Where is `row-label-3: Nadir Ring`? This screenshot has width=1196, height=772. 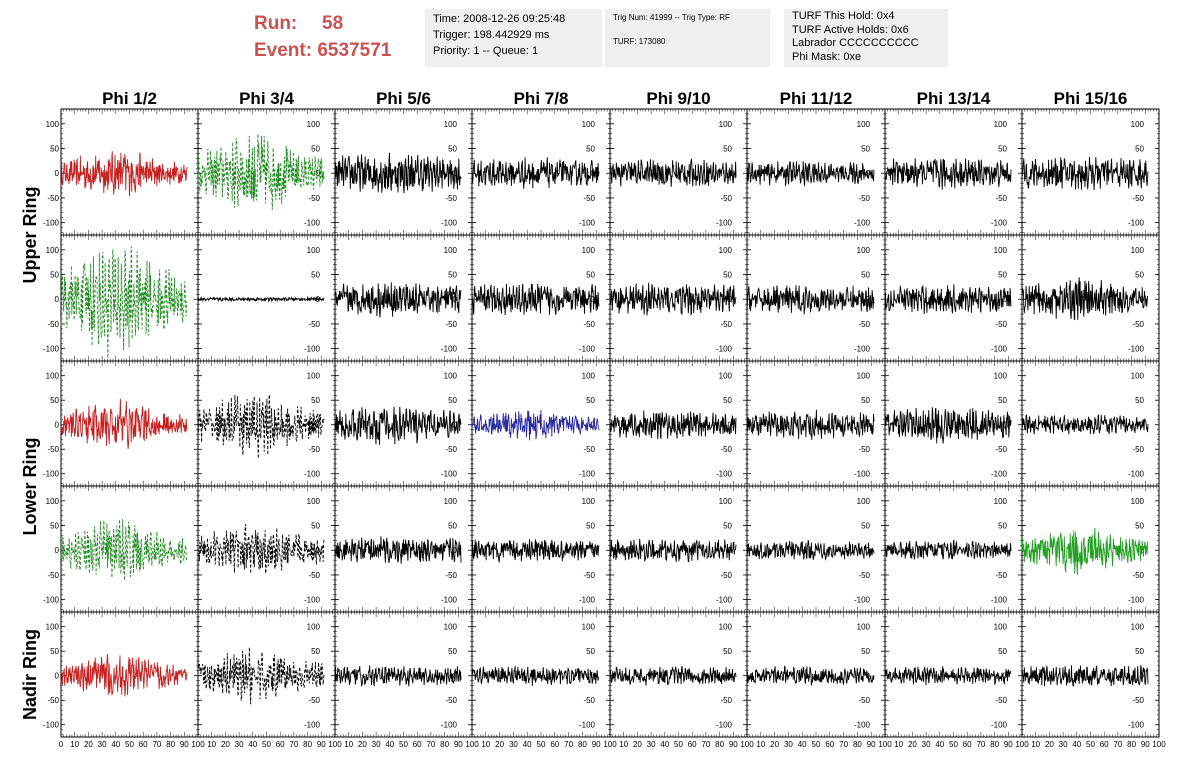
row-label-3: Nadir Ring is located at coordinates (30, 674).